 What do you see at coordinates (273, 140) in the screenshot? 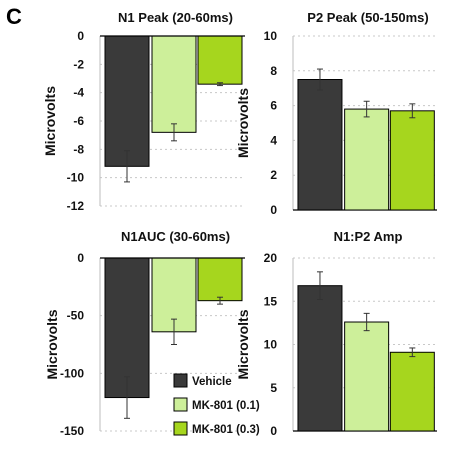
I see `y-tick-label: 4` at bounding box center [273, 140].